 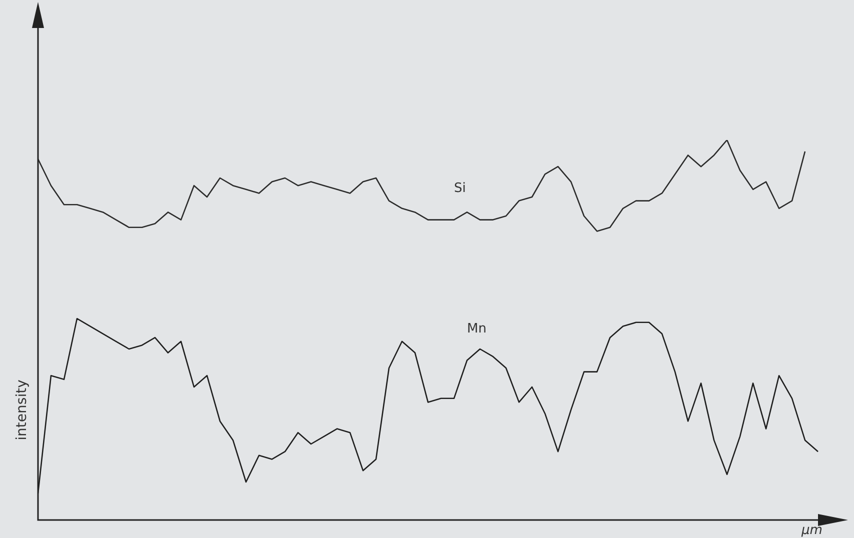 I want to click on x-axis-title: µm, so click(x=811, y=530).